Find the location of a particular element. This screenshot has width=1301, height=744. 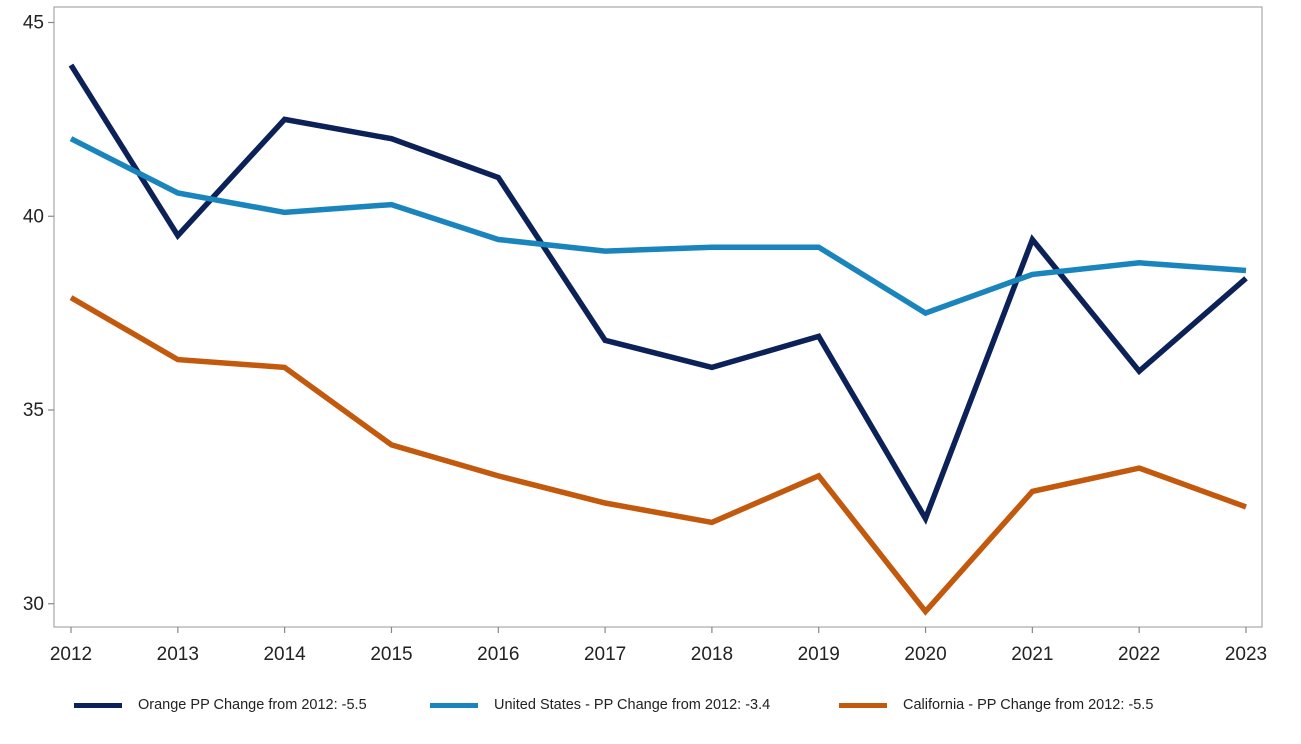

x-tick-label-2019: 2019 is located at coordinates (819, 654).